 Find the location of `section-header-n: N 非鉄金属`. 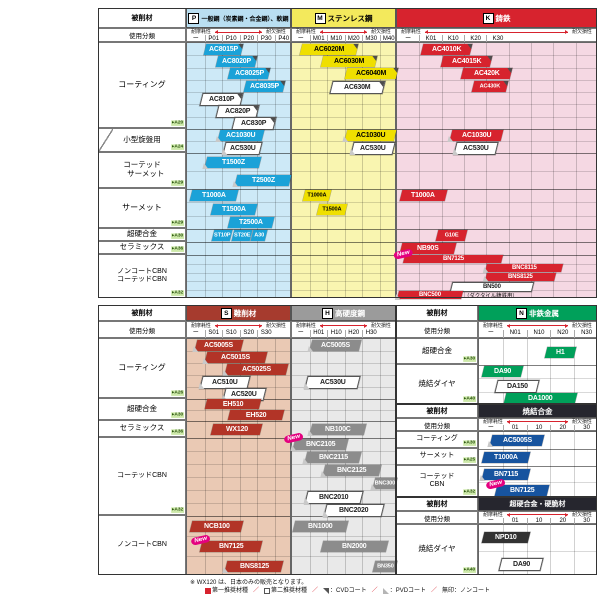

section-header-n: N 非鉄金属 is located at coordinates (537, 313).